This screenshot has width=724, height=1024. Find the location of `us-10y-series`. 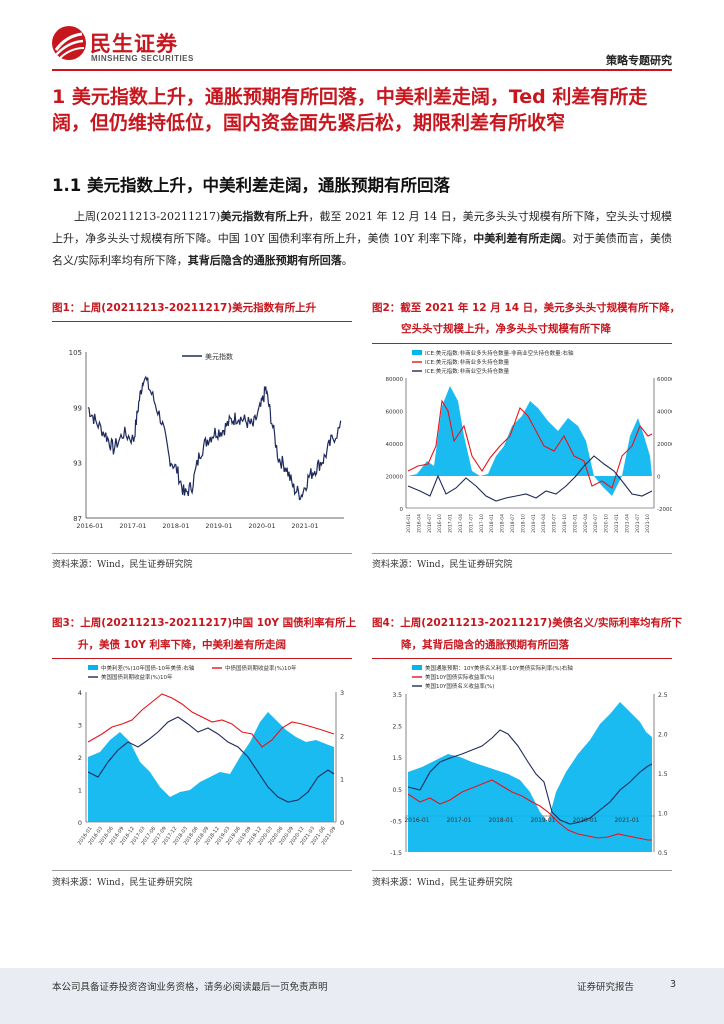

us-10y-series is located at coordinates (211, 759).